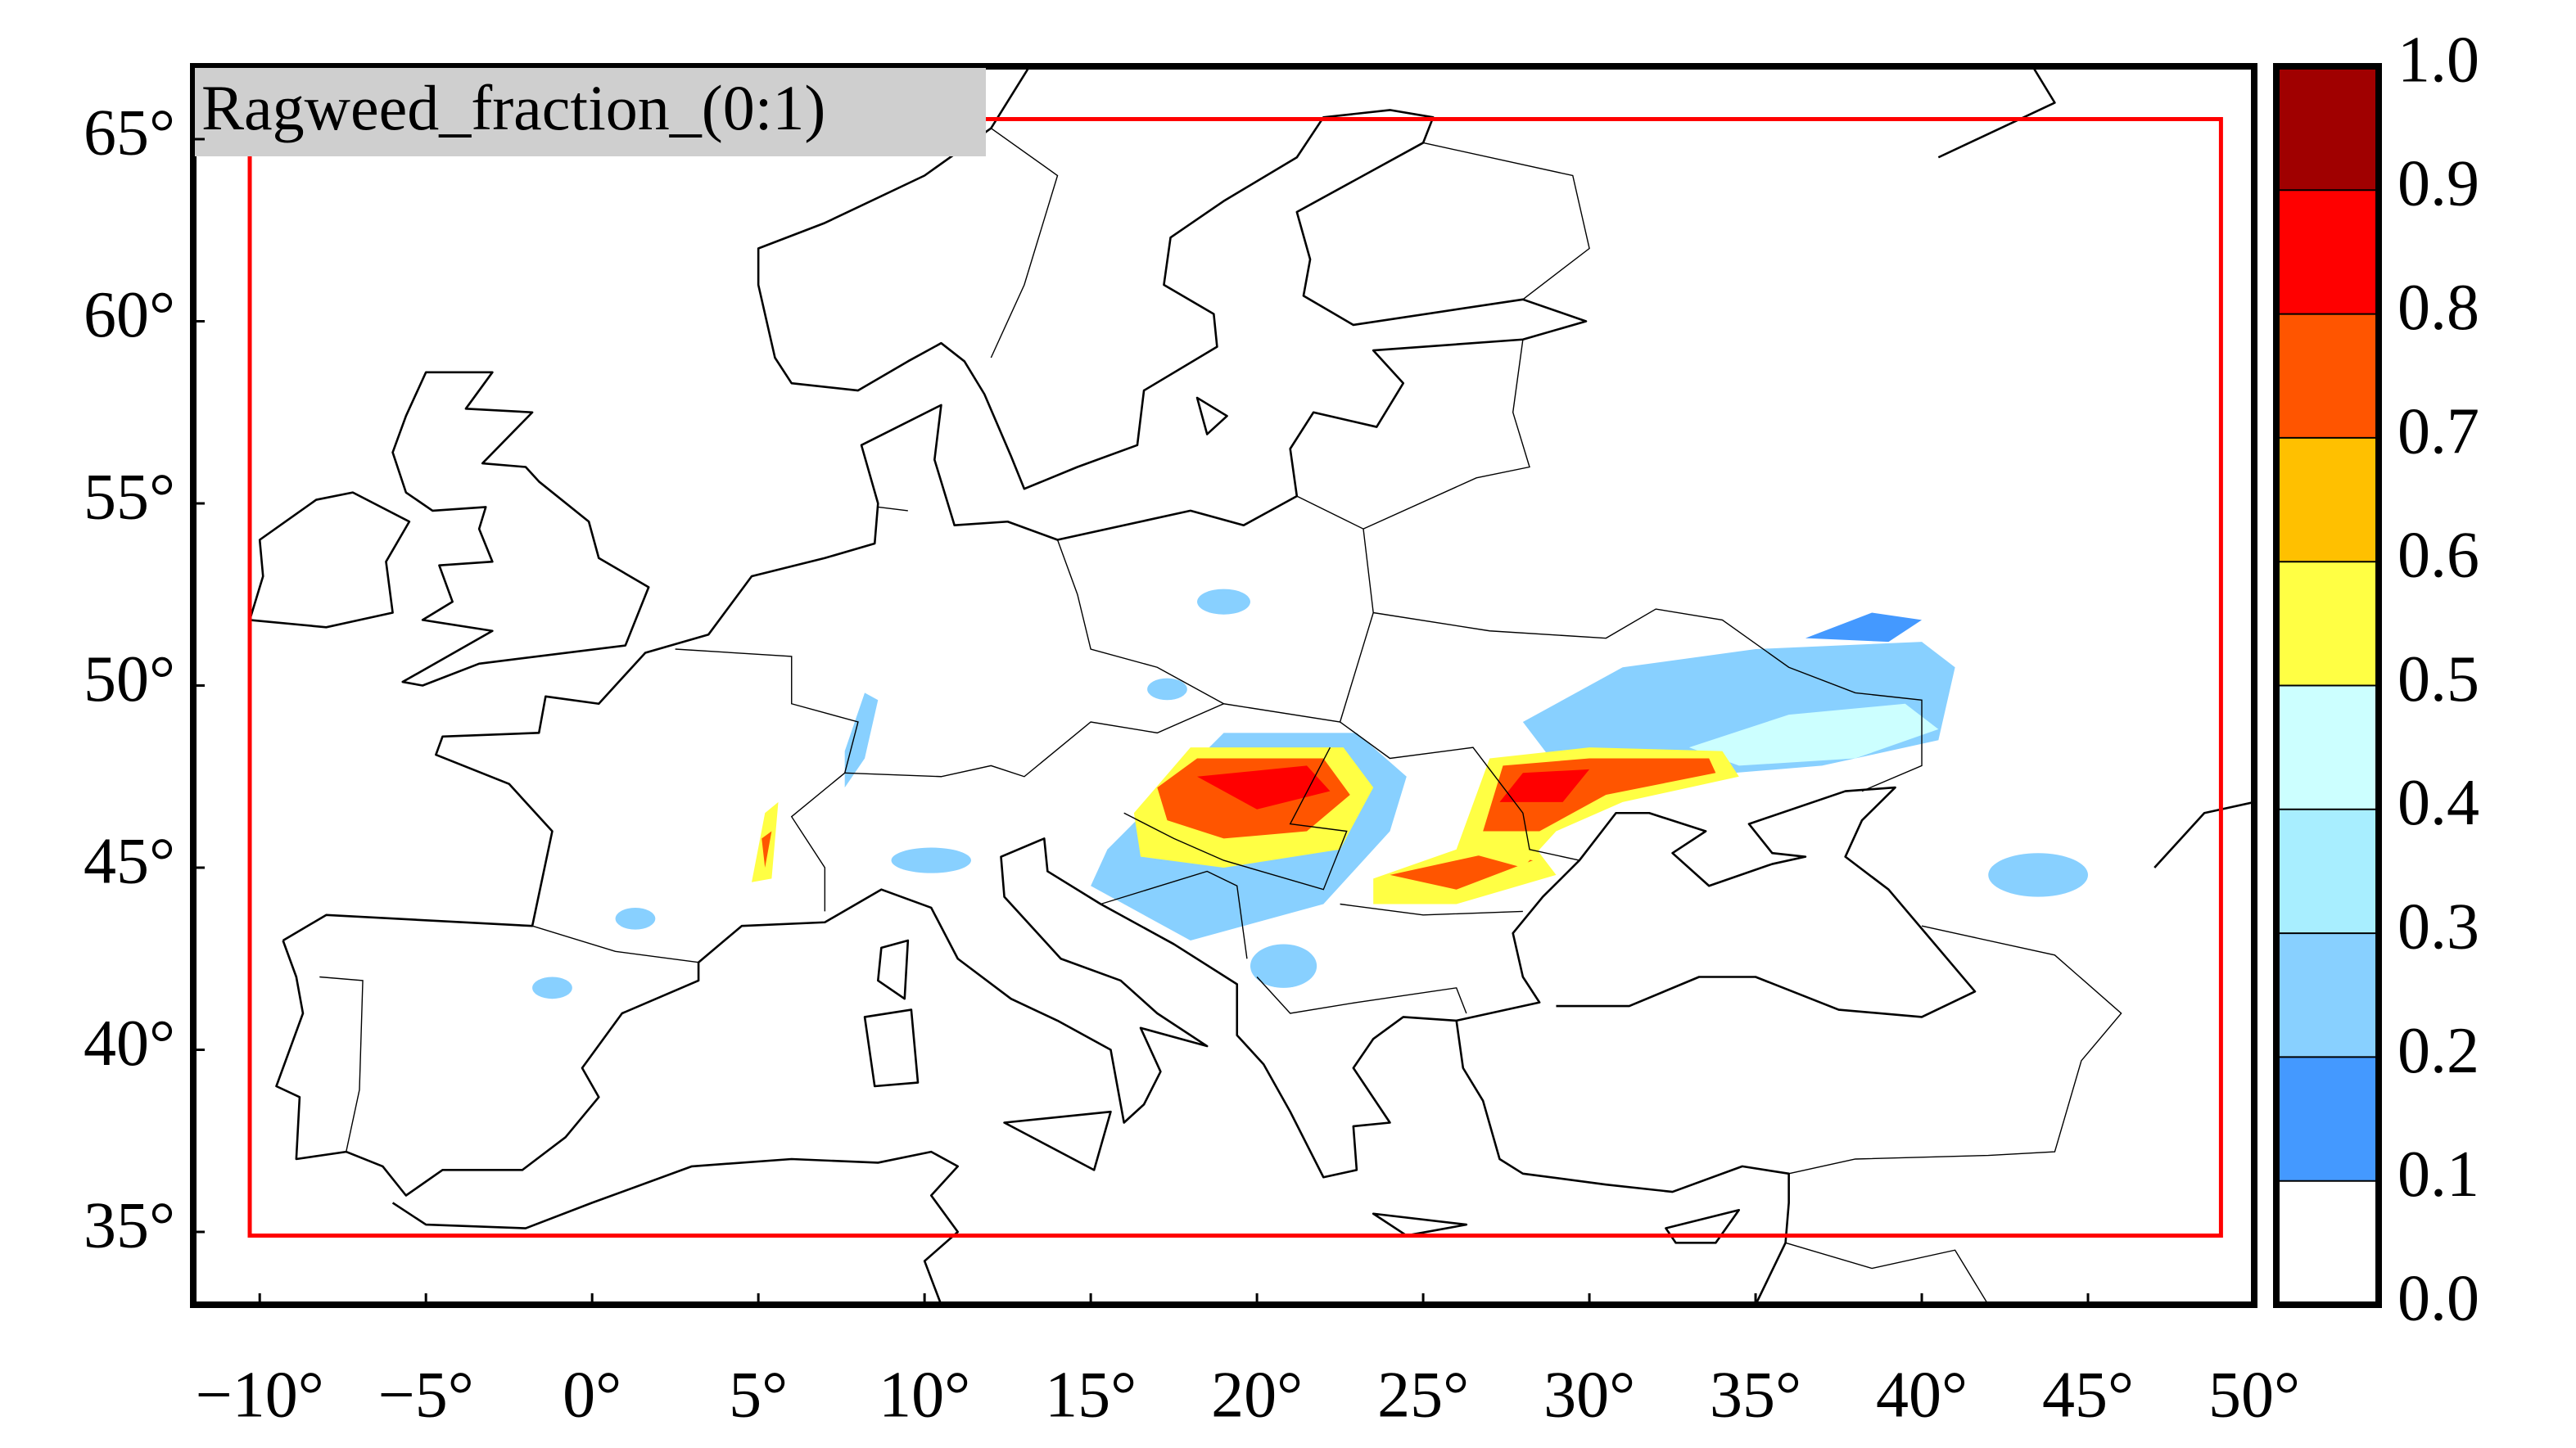  I want to click on colorbar-tick-label: 0.7, so click(2438, 431).